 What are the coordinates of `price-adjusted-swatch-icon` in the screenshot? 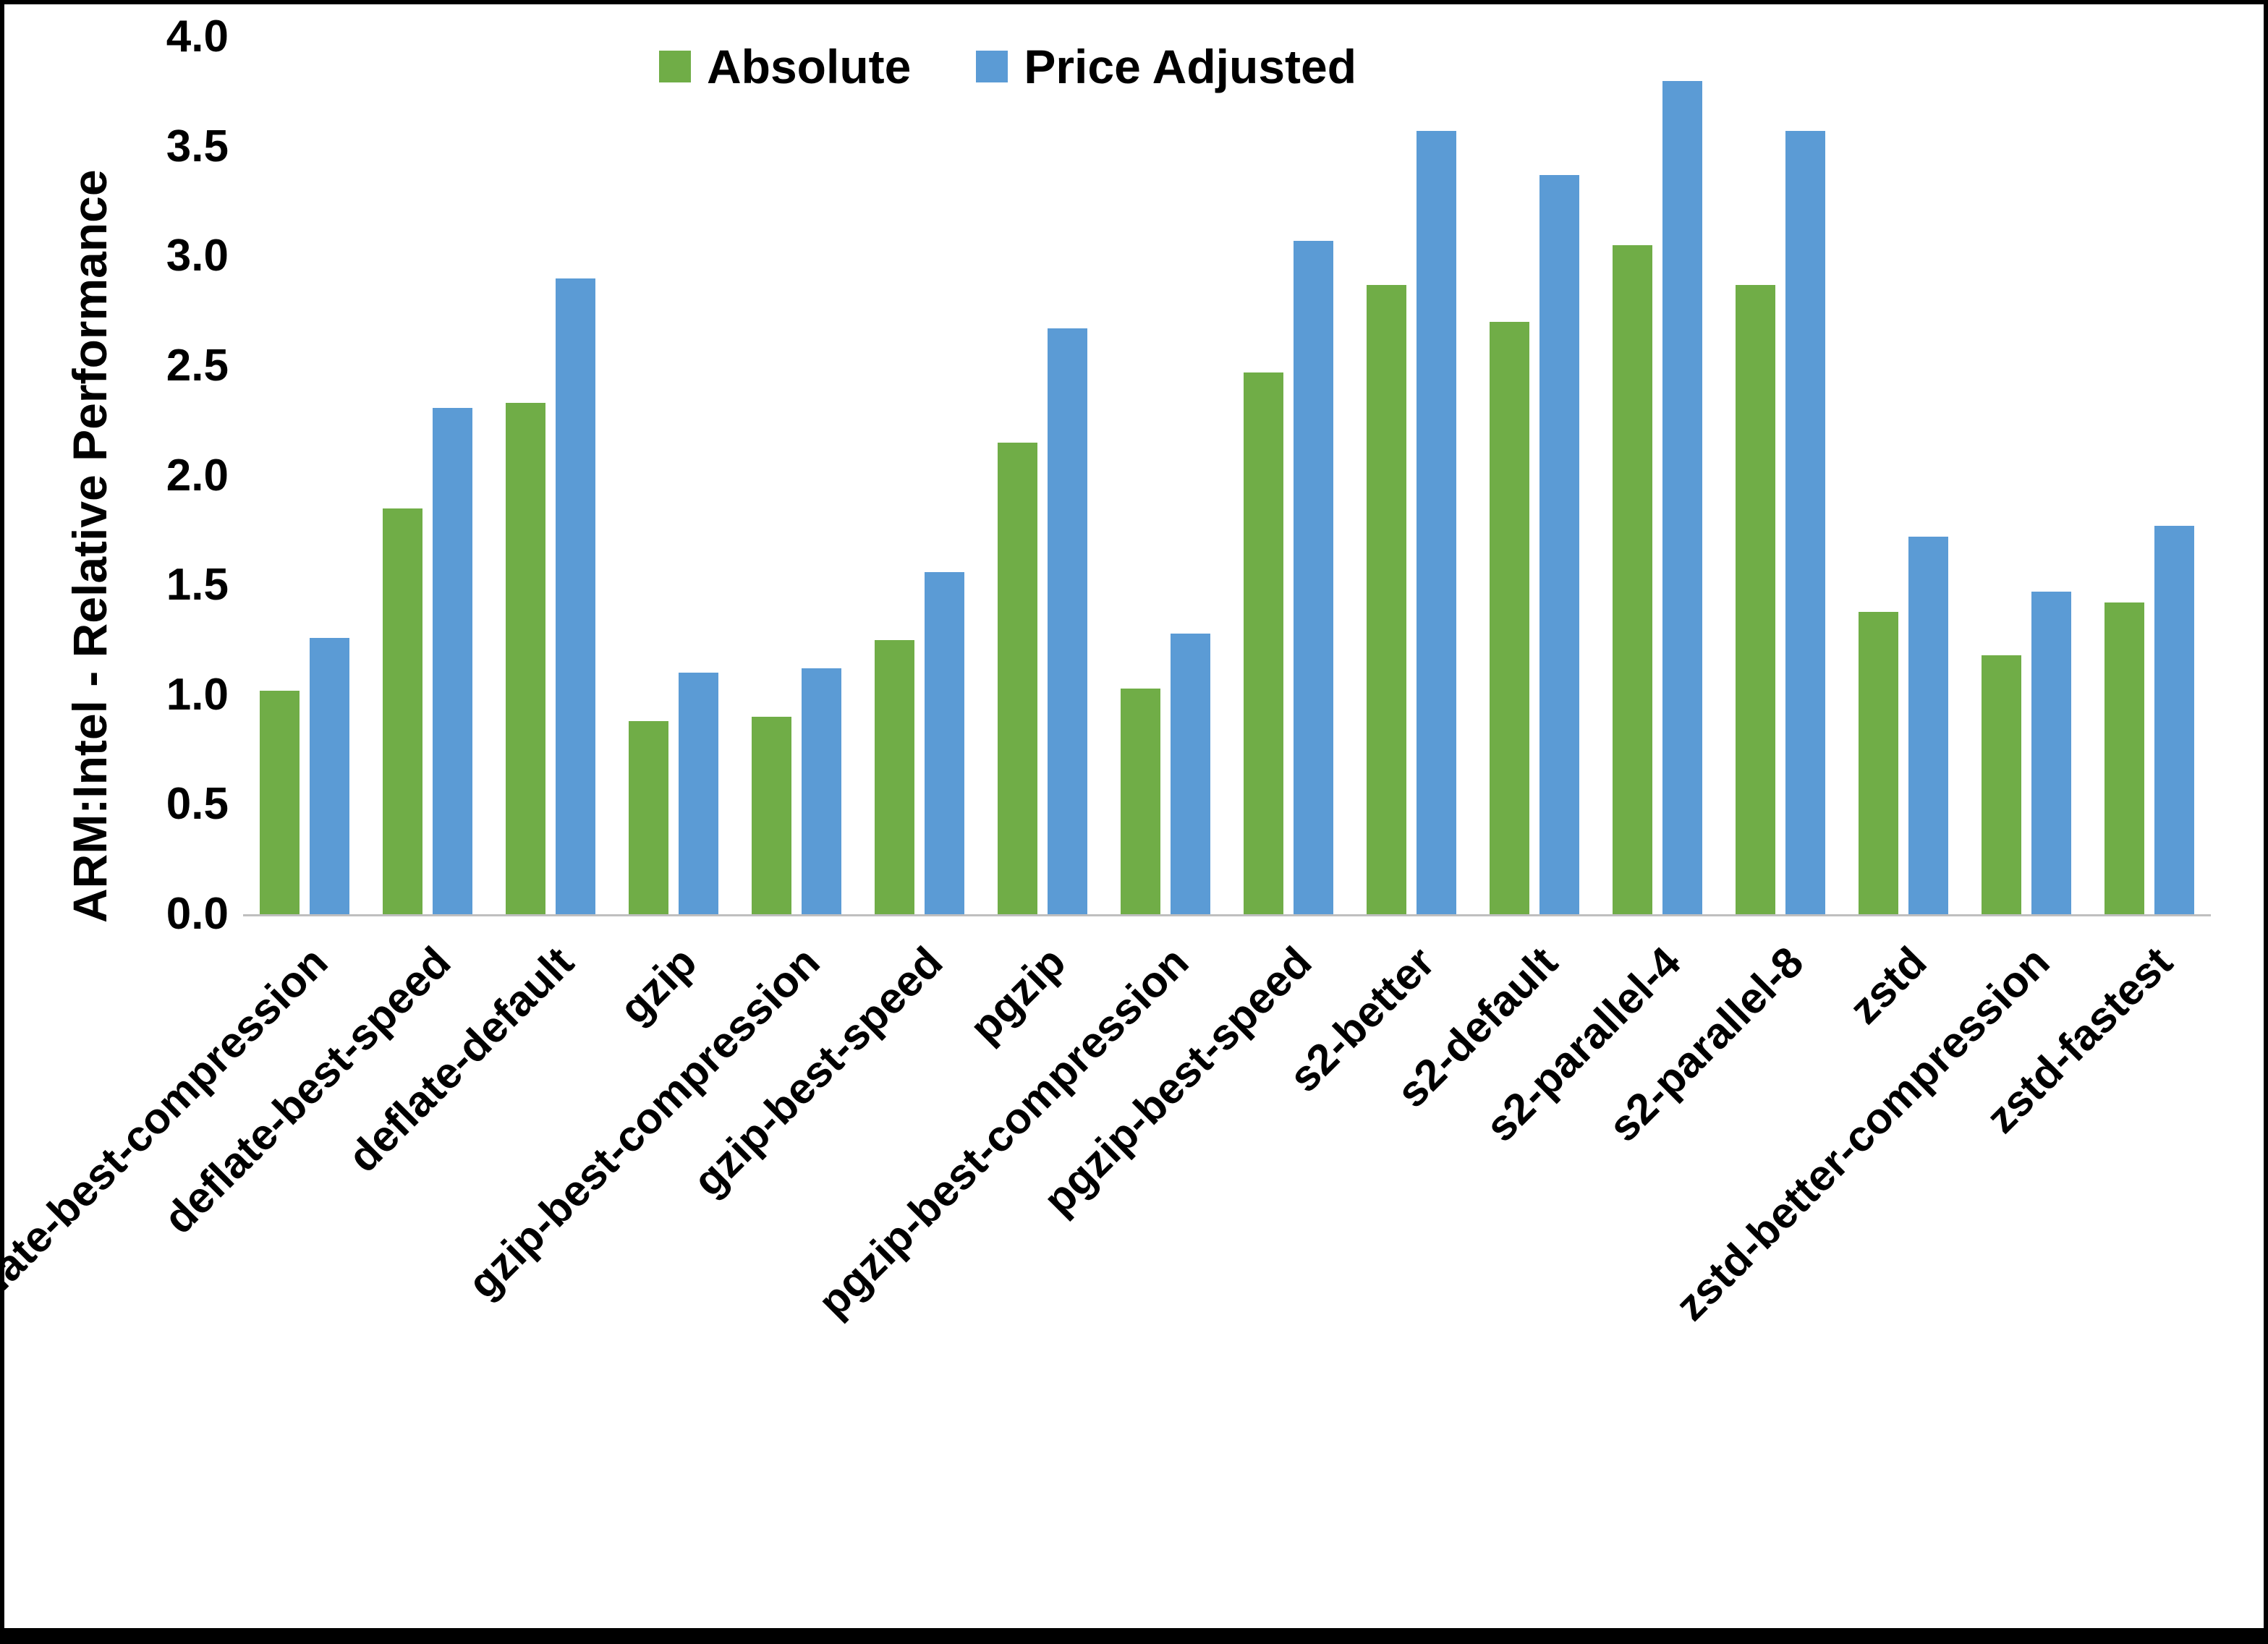 It's located at (992, 66).